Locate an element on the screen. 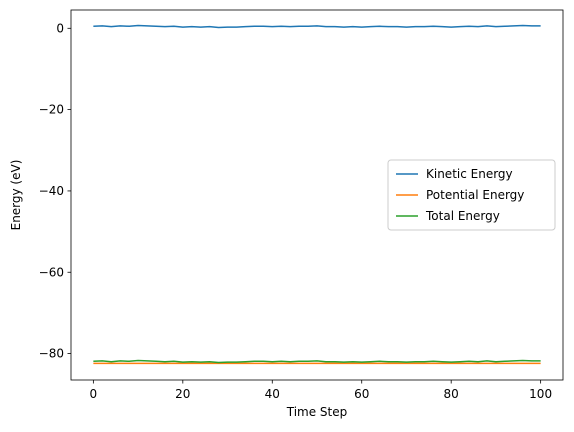 The height and width of the screenshot is (432, 574). y-tick-label: −40 is located at coordinates (51, 191).